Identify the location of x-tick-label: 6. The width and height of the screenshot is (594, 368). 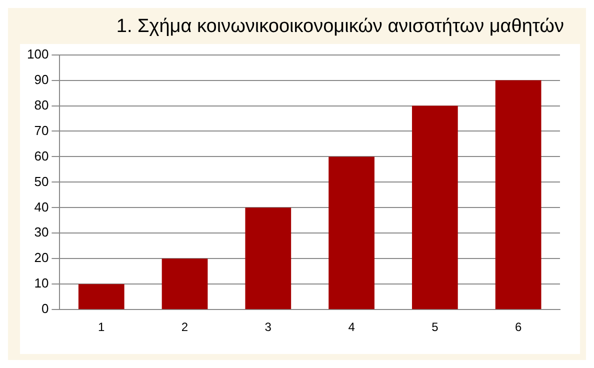
(518, 327).